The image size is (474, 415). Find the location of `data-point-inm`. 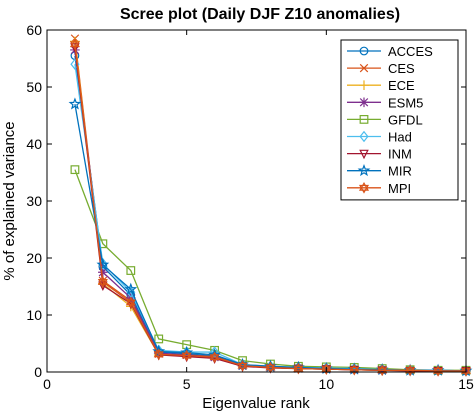

data-point-inm is located at coordinates (75, 48).